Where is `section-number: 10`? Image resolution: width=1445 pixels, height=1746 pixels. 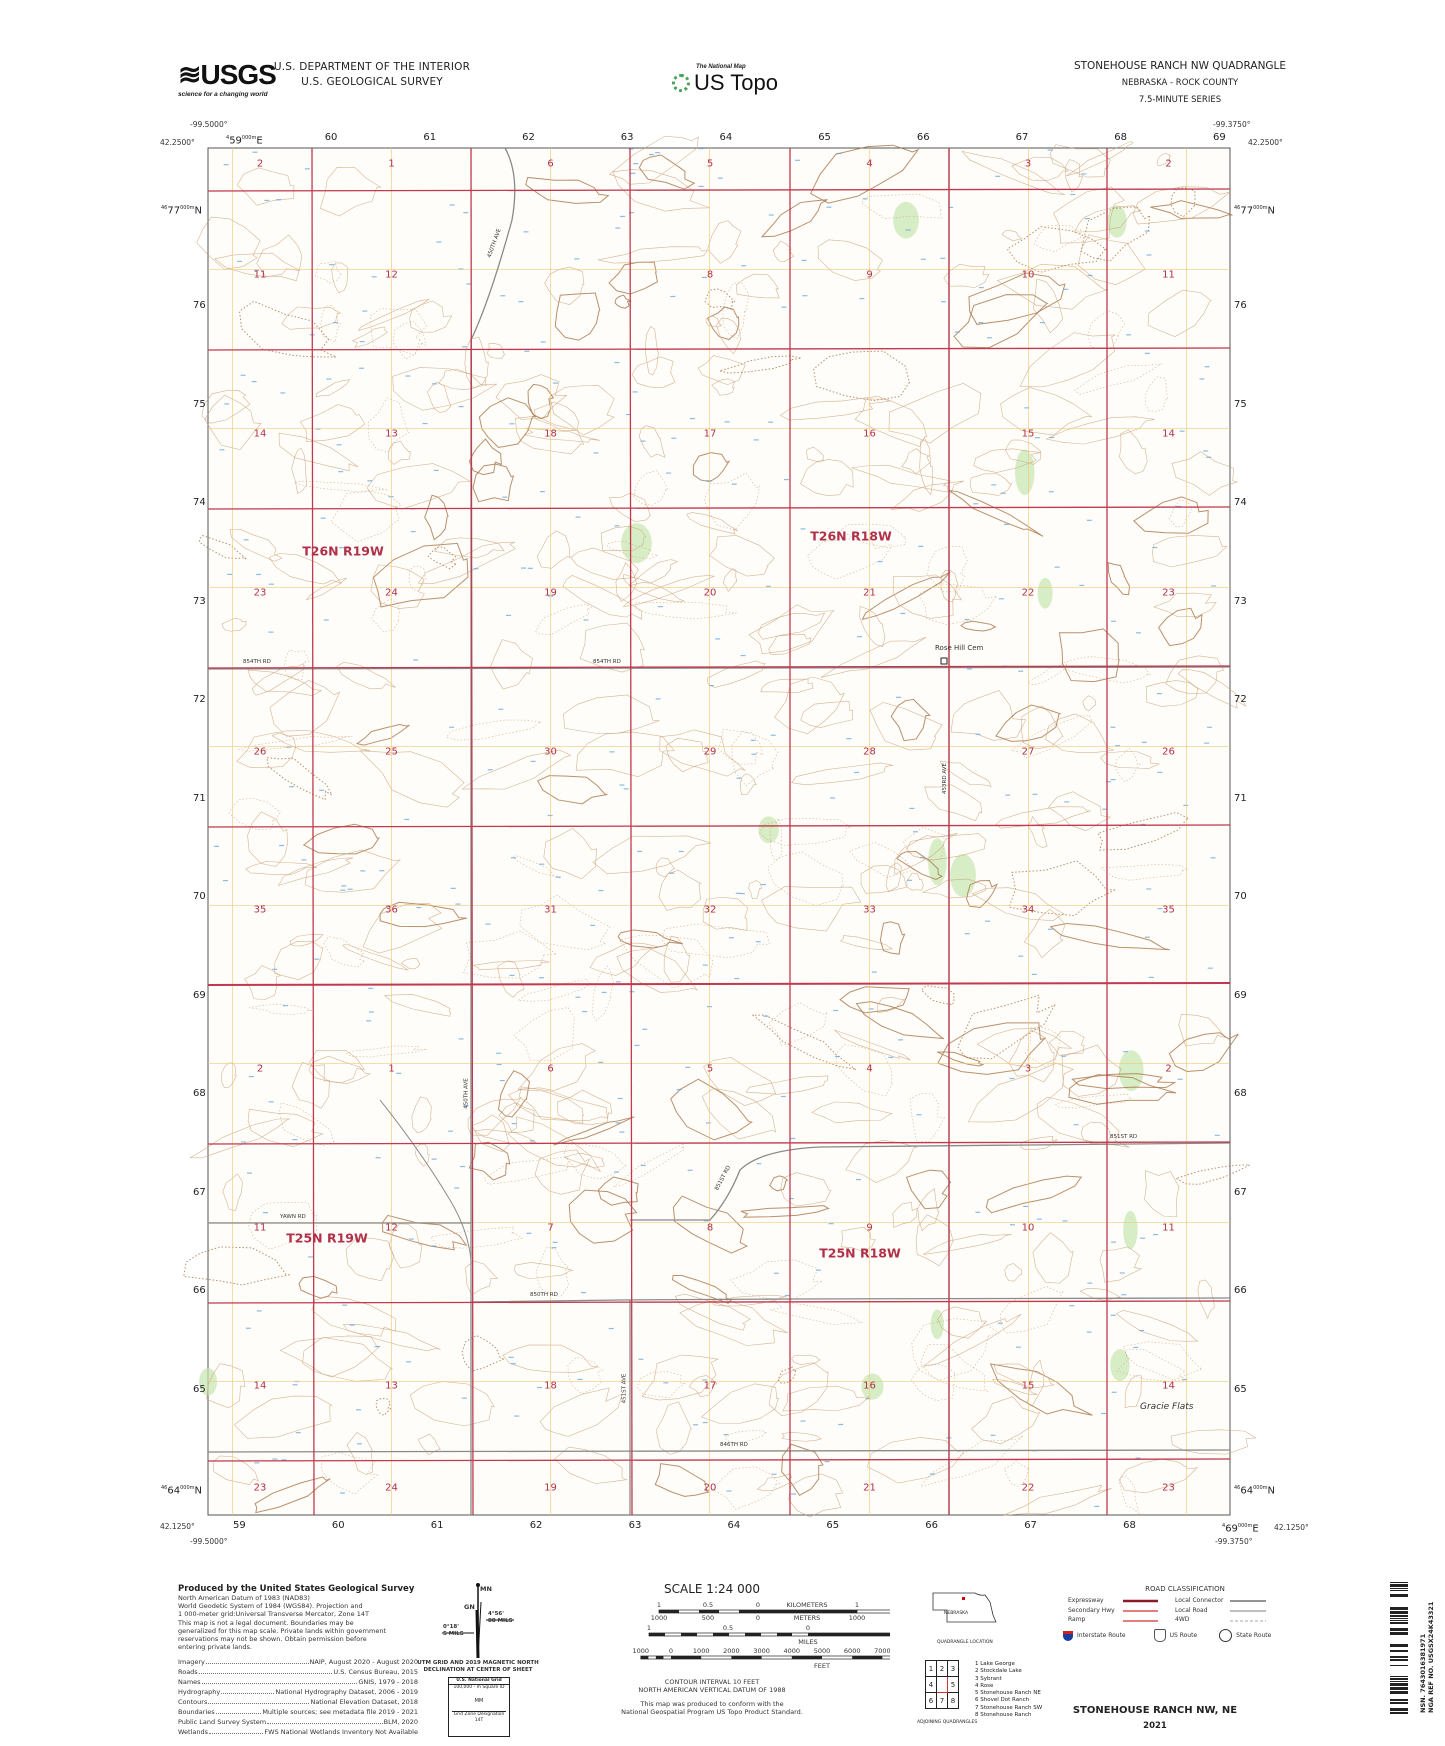 section-number: 10 is located at coordinates (1028, 1227).